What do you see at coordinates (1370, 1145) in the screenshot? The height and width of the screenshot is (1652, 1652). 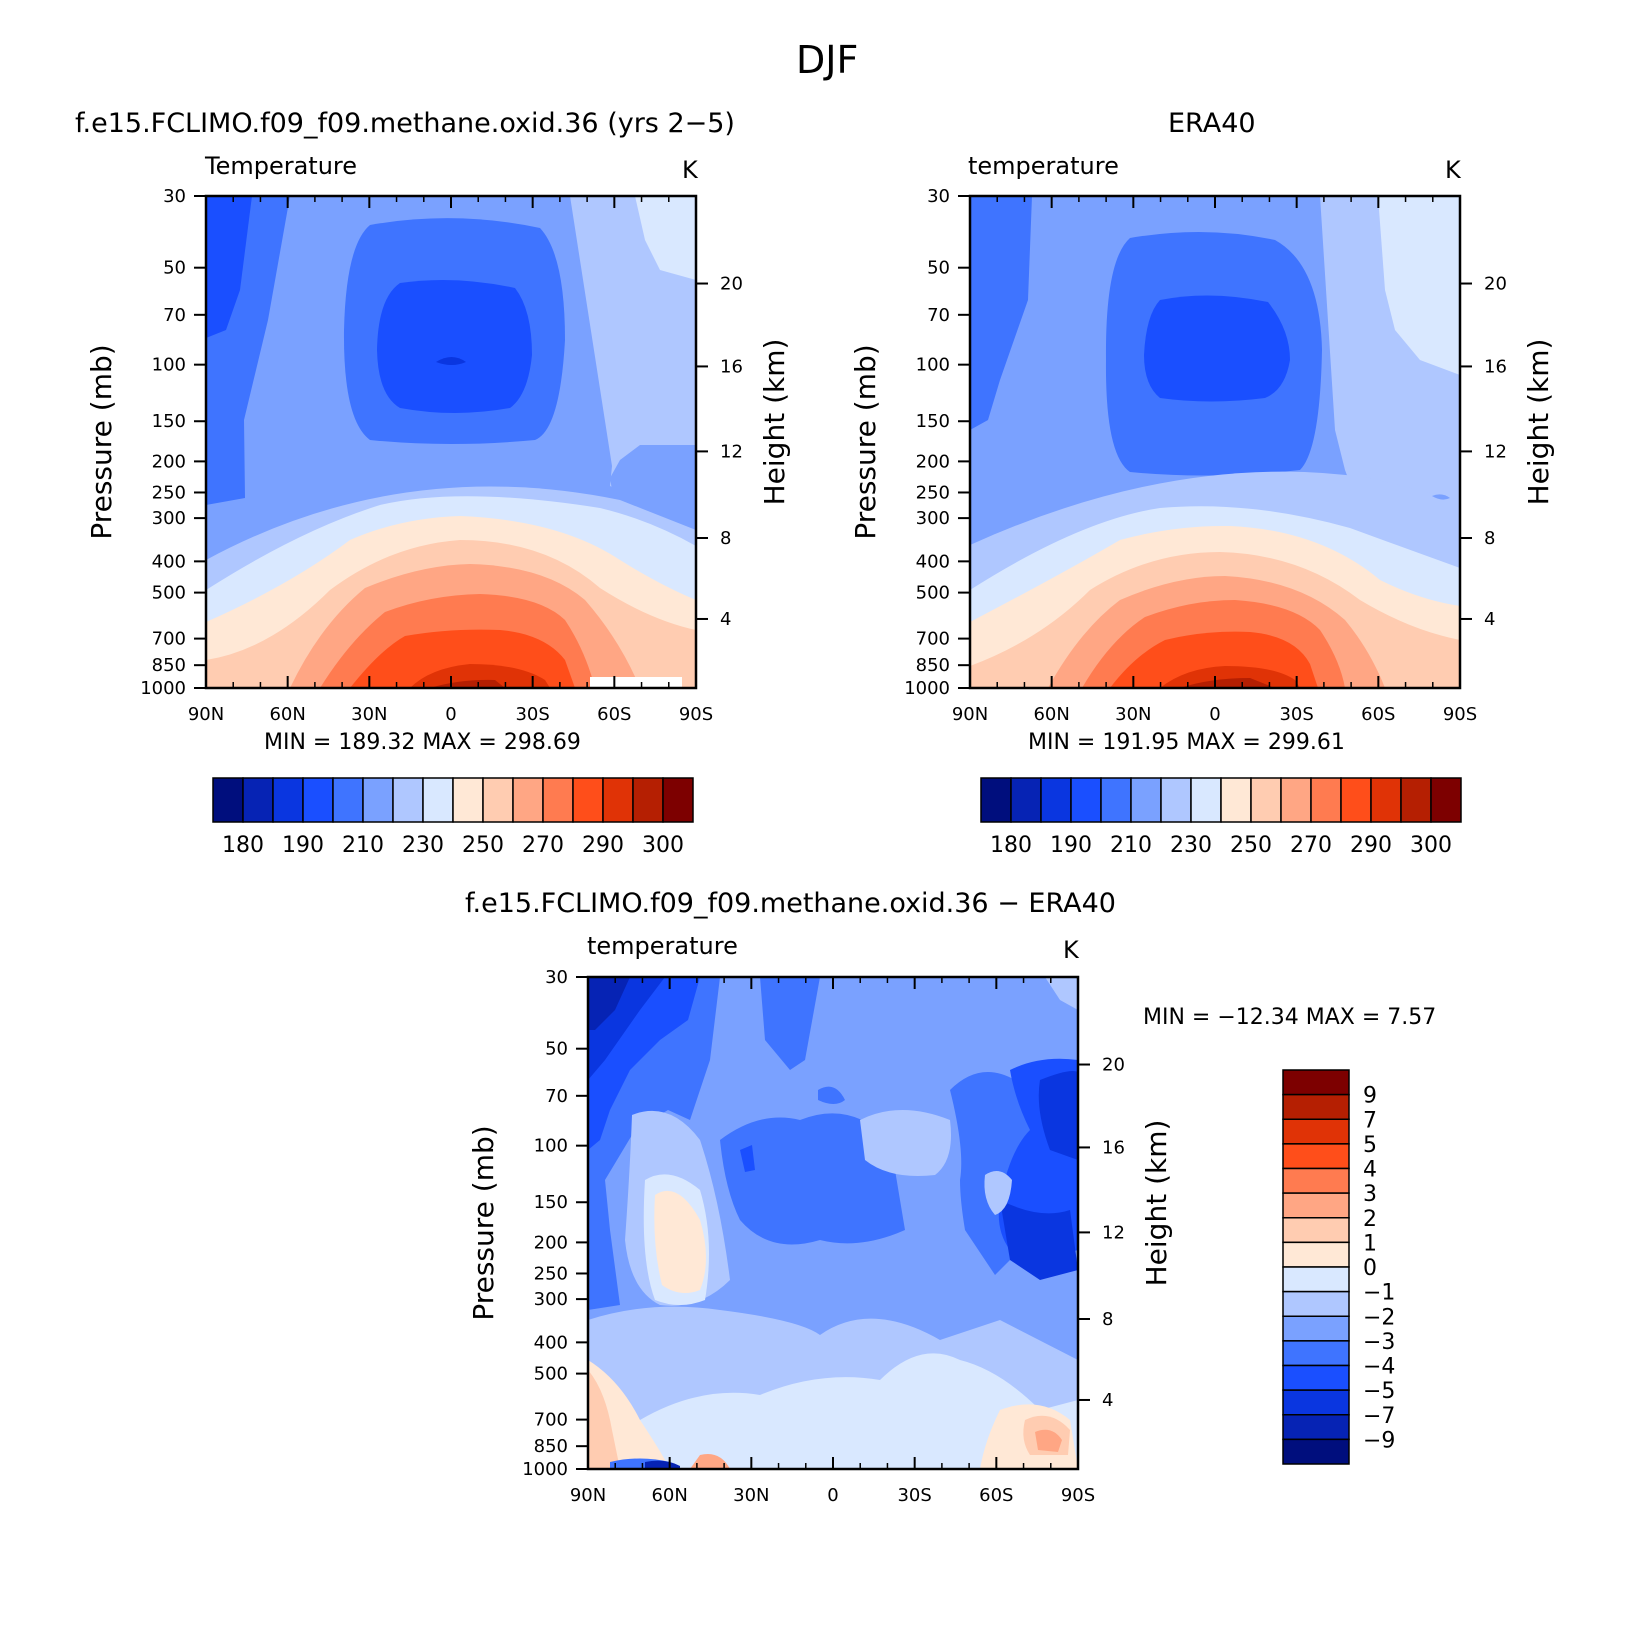 I see `colorbar-label: 5` at bounding box center [1370, 1145].